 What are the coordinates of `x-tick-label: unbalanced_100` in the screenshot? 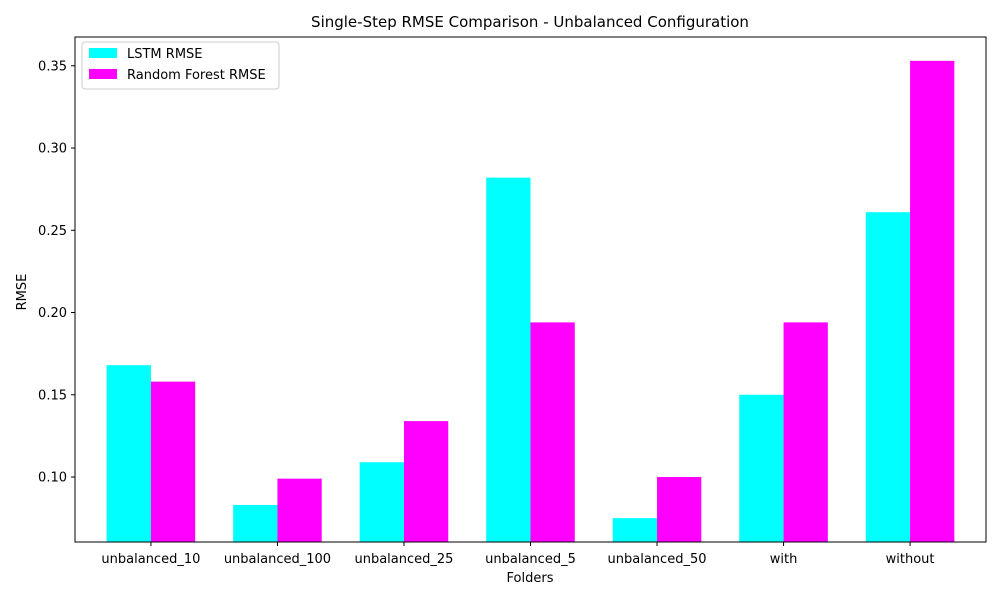 It's located at (277, 559).